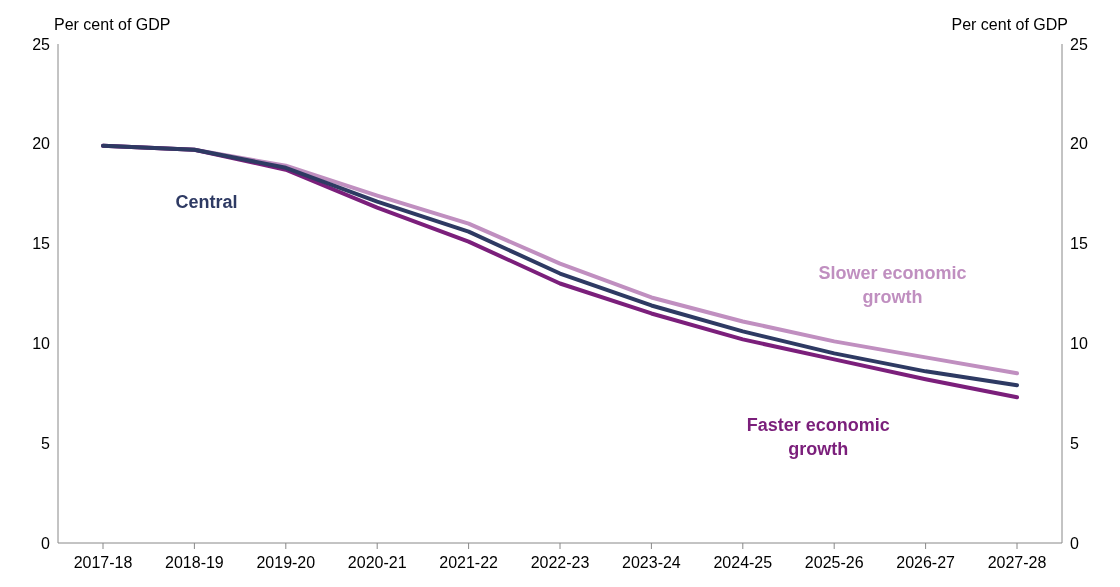 This screenshot has width=1120, height=587. What do you see at coordinates (1079, 344) in the screenshot?
I see `y2-tick-label: 10` at bounding box center [1079, 344].